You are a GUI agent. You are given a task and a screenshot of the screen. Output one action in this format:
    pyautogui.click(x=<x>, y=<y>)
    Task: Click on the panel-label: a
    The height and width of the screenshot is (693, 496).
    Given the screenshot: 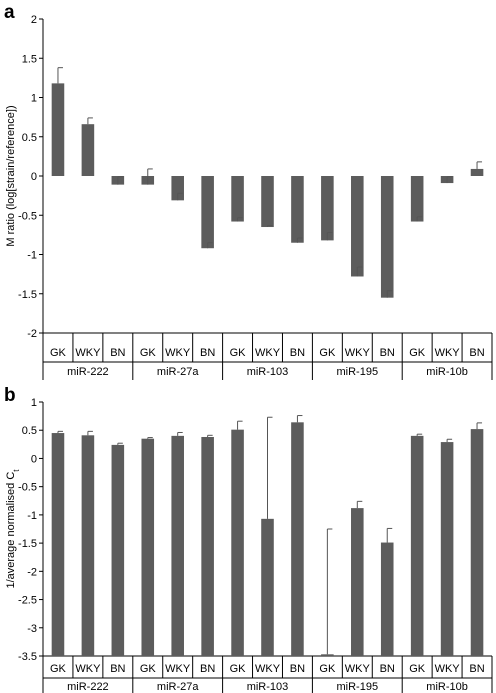 What is the action you would take?
    pyautogui.click(x=9, y=12)
    